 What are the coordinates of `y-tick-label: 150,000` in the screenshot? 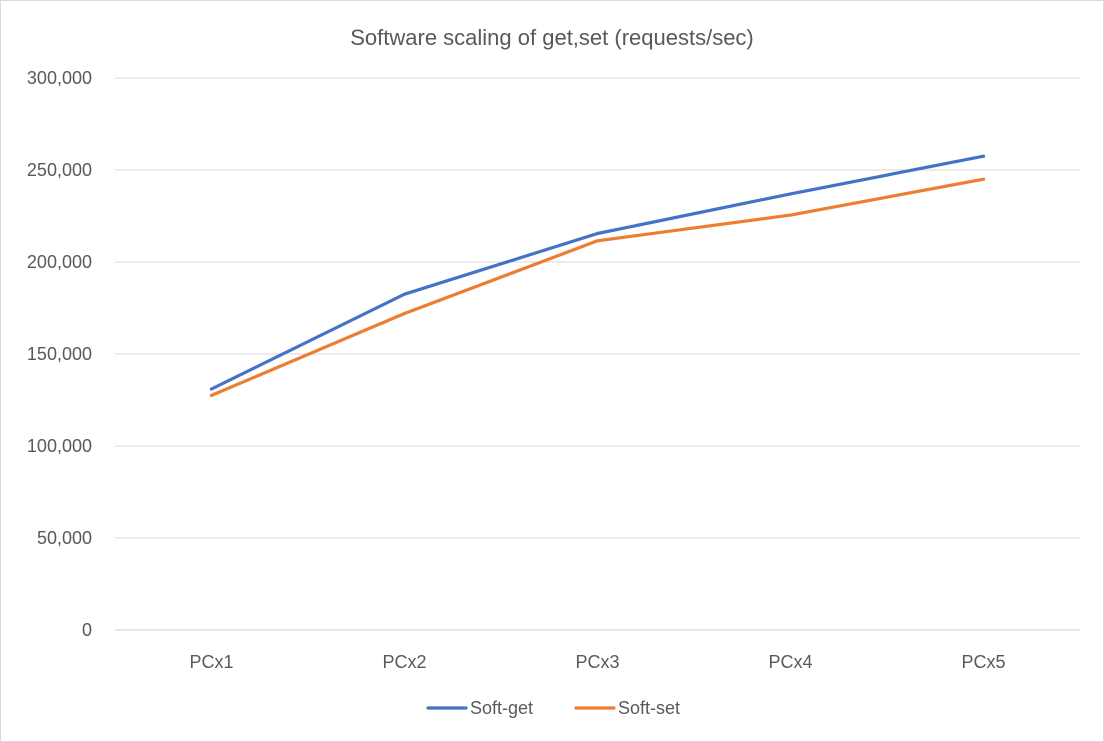 It's located at (59, 354).